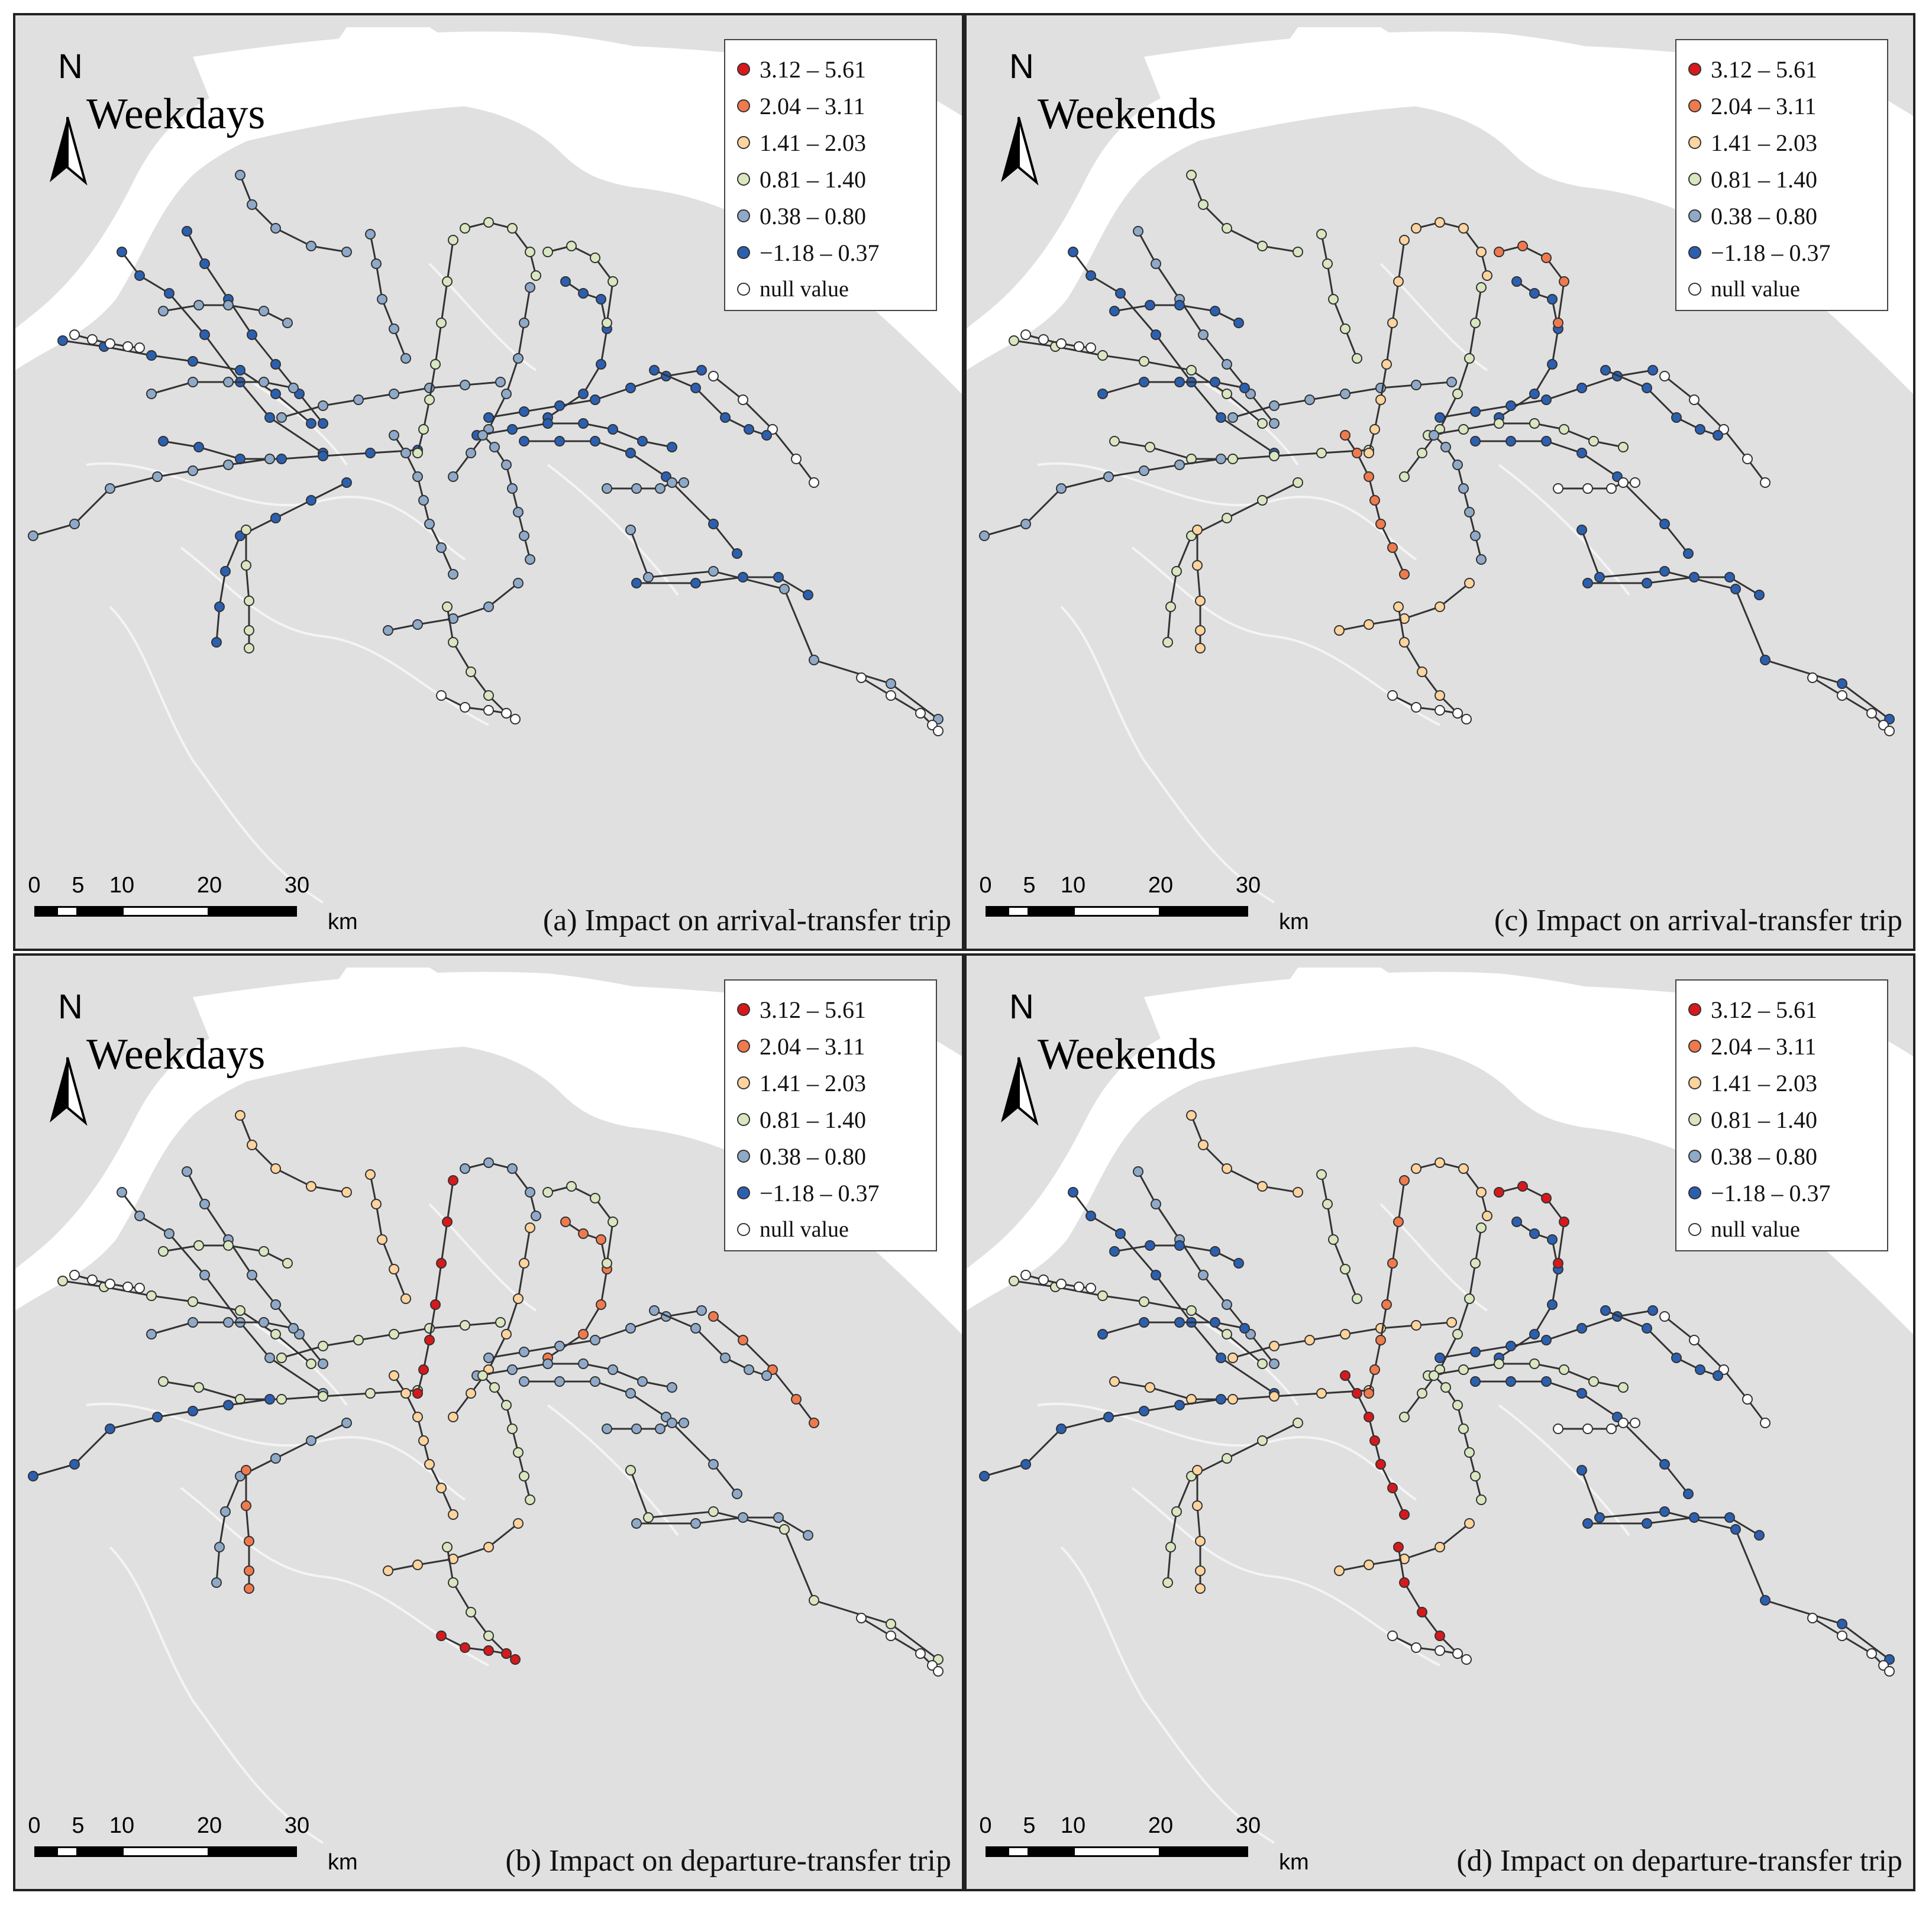 This screenshot has height=1912, width=1932. Describe the element at coordinates (830, 142) in the screenshot. I see `legend-item: 1.41 – 2.03` at that location.